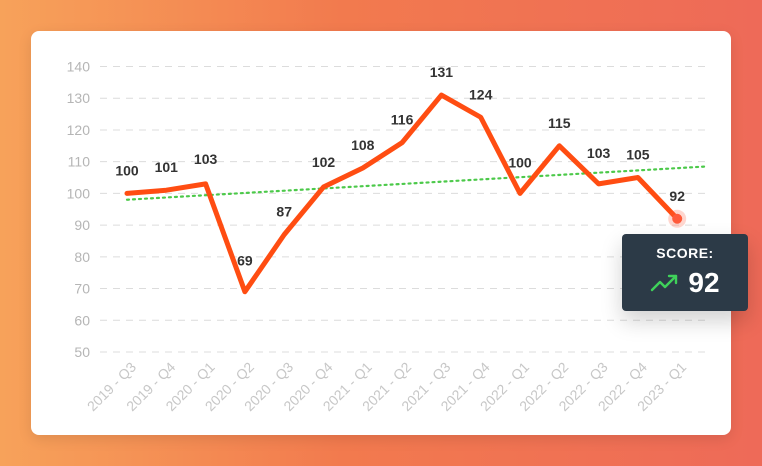 The height and width of the screenshot is (466, 762). Describe the element at coordinates (685, 283) in the screenshot. I see `score-row: 92` at that location.